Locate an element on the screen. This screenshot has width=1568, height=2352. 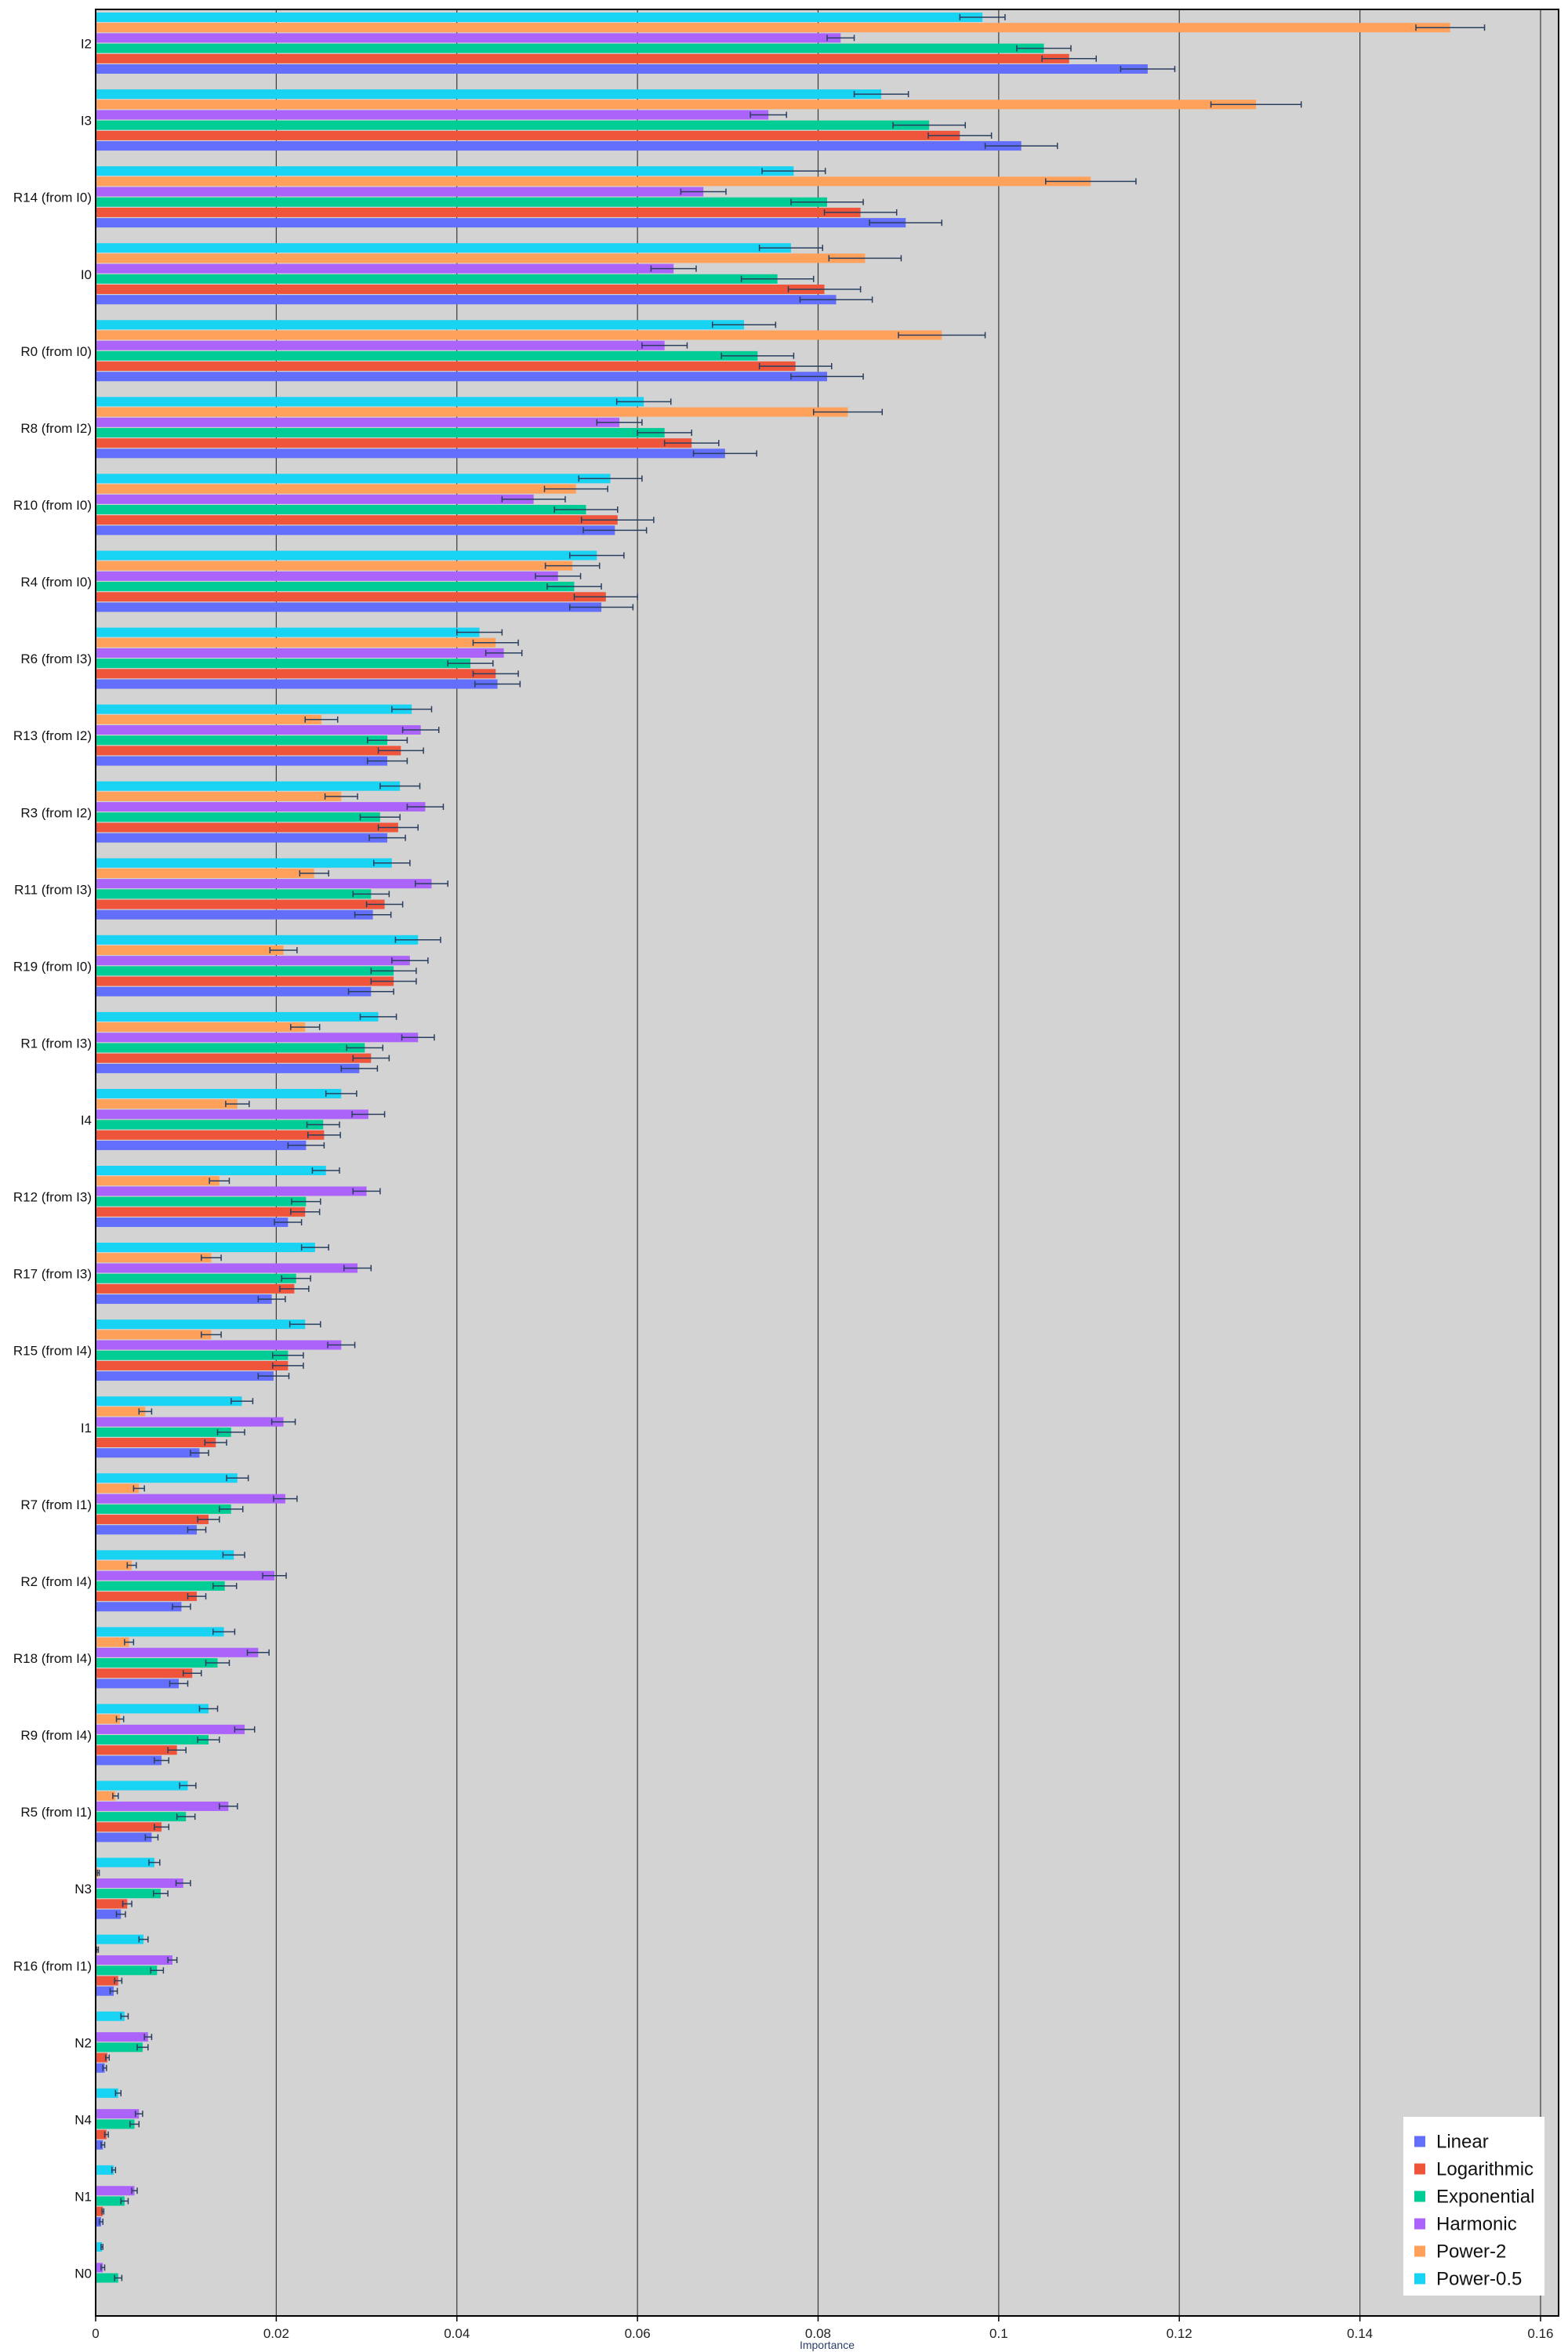
y-category-label: R7 (from I1) is located at coordinates (56, 1504).